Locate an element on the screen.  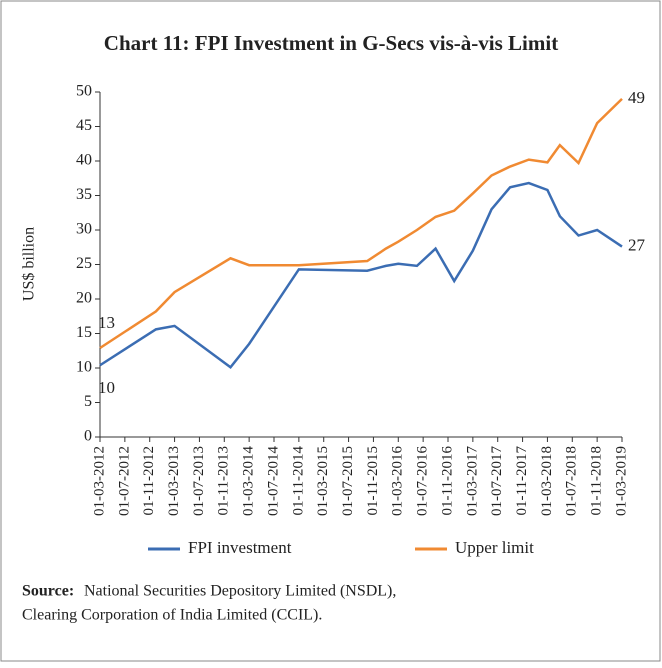
y-tick-label: 25 is located at coordinates (84, 263).